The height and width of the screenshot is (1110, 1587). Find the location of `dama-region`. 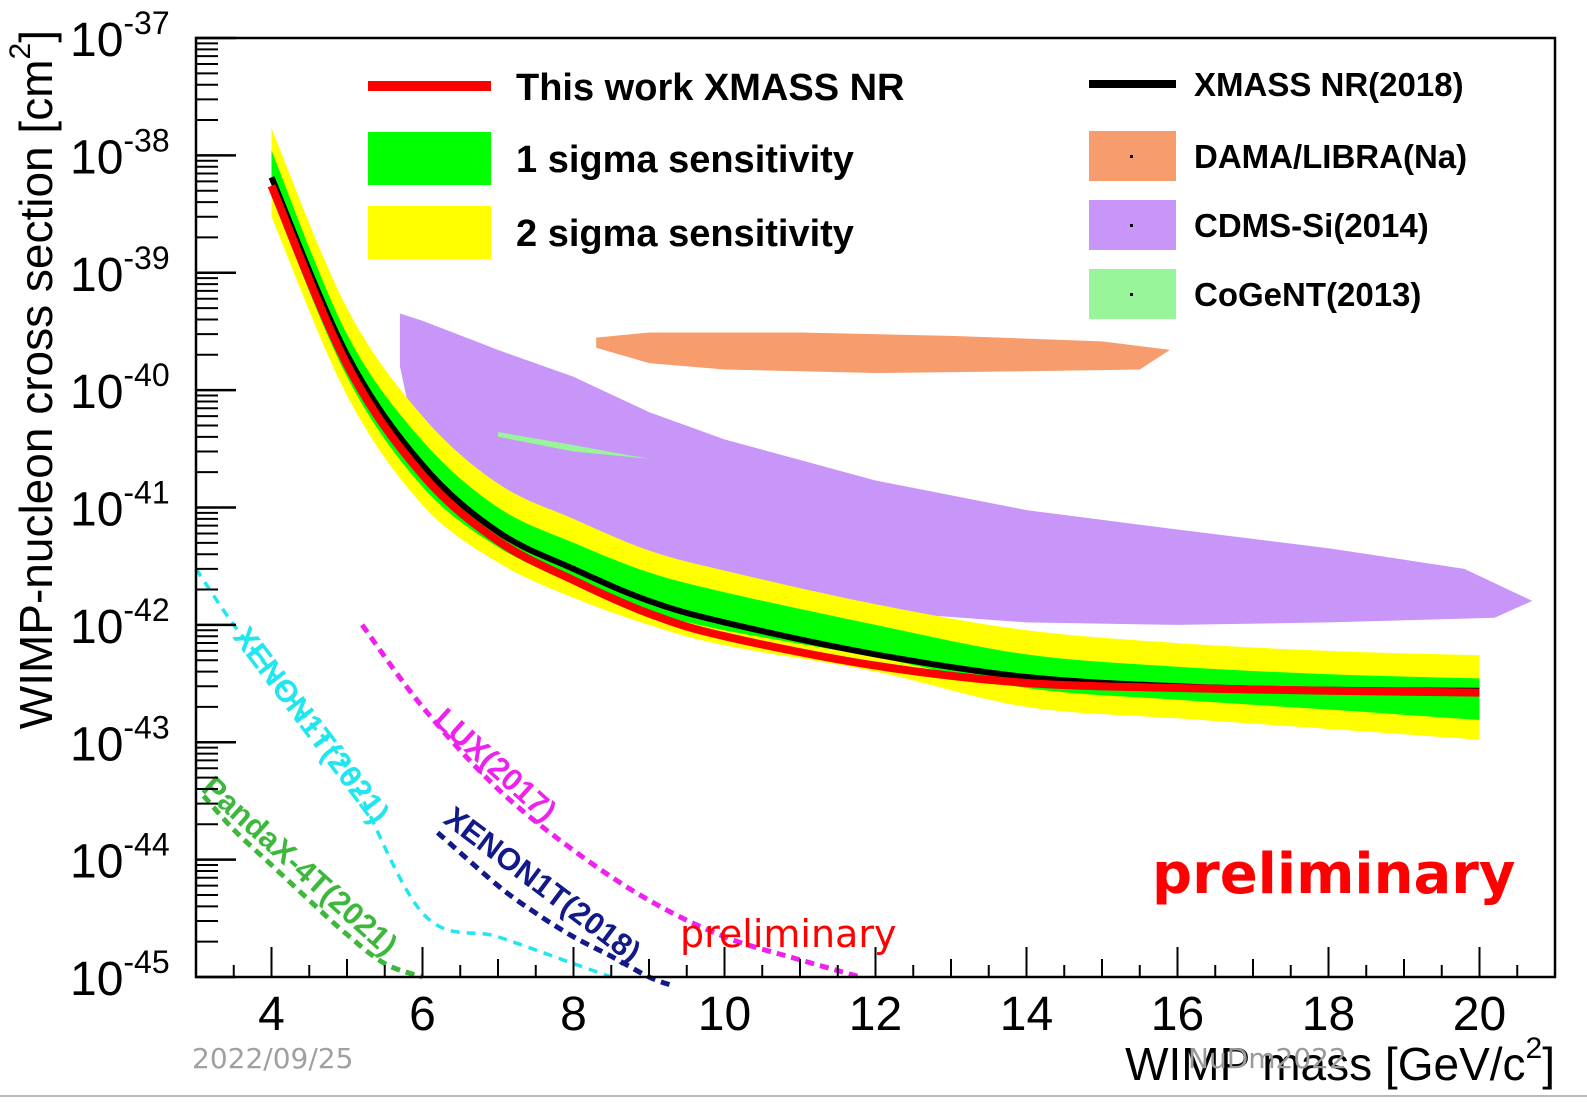

dama-region is located at coordinates (883, 352).